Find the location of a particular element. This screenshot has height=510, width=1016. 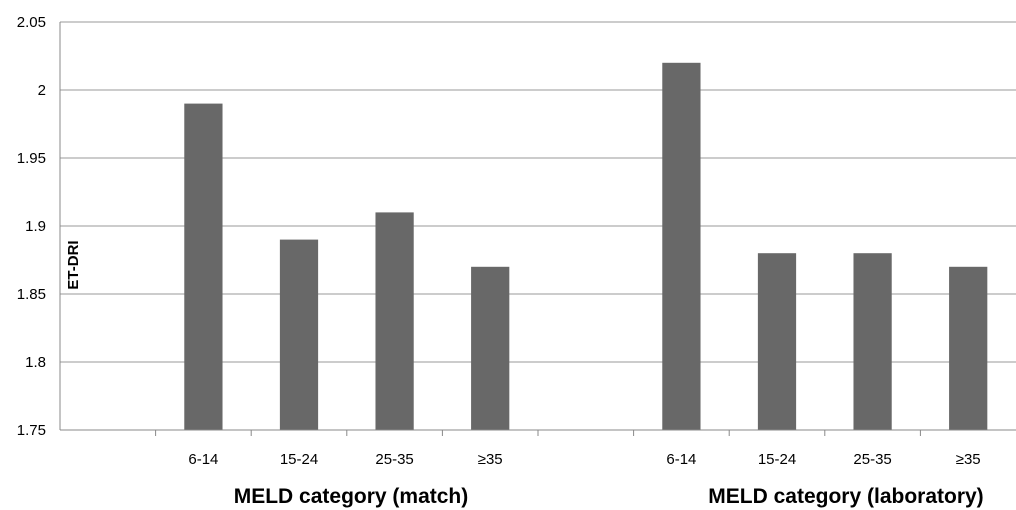

x-group-label-laboratory: MELD category (laboratory) is located at coordinates (845, 496).